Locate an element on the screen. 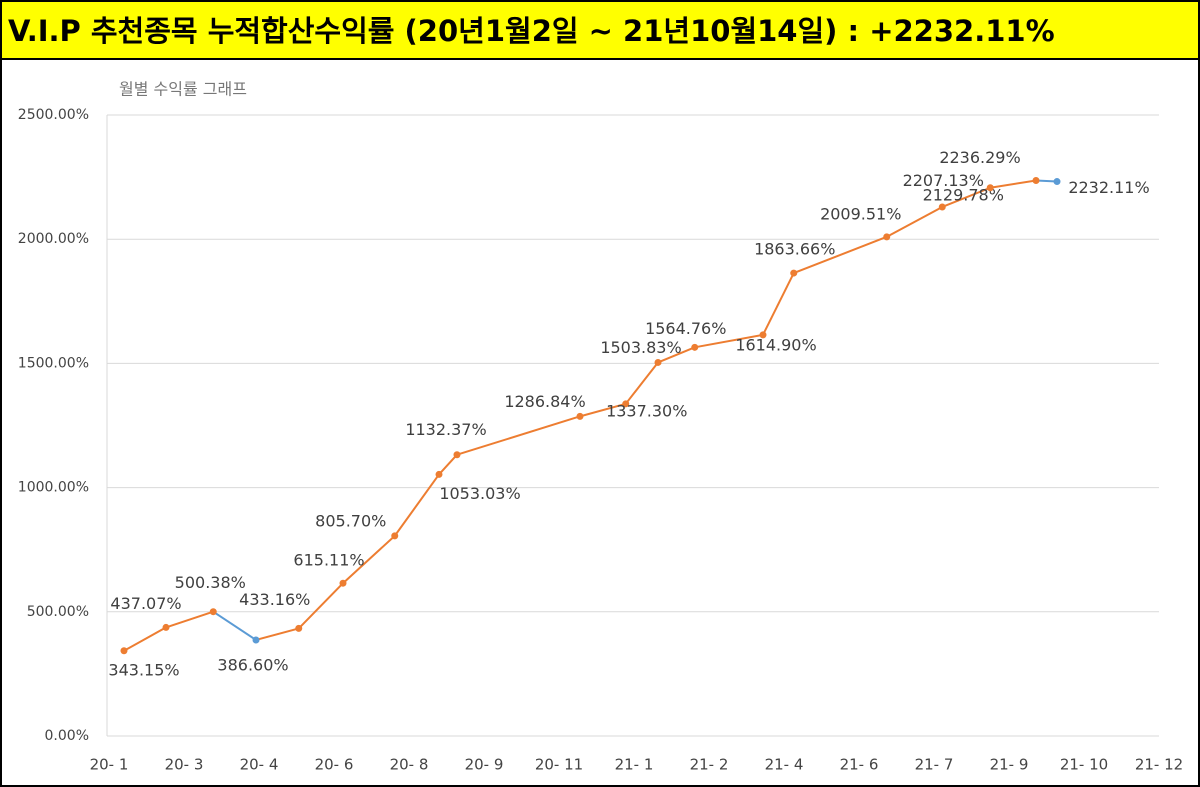  x-tick-label: 20- 9 is located at coordinates (484, 765).